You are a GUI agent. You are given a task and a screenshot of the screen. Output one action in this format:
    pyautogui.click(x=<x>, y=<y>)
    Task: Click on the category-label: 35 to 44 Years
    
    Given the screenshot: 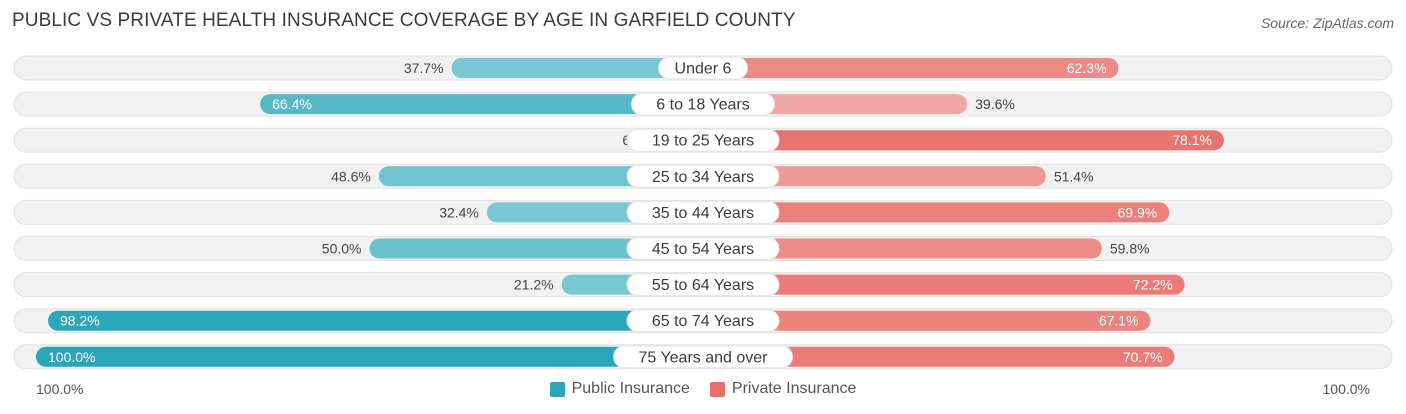 What is the action you would take?
    pyautogui.click(x=703, y=213)
    